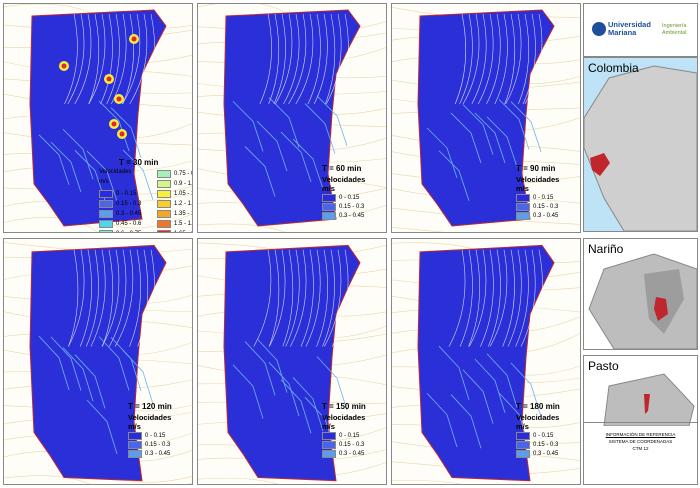 This screenshot has width=700, height=488. Describe the element at coordinates (174, 230) in the screenshot. I see `legend-item: 1.65 - 1.8` at that location.